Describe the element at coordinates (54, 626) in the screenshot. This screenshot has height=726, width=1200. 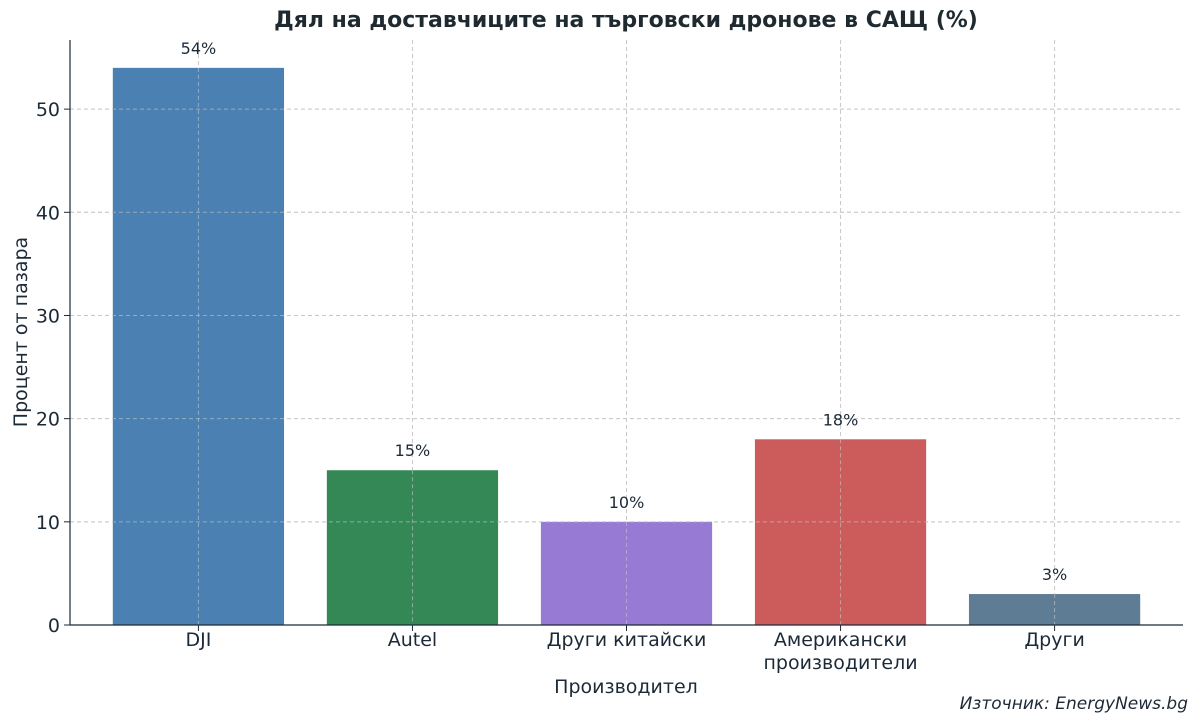
I see `y-tick-label: 0` at that location.